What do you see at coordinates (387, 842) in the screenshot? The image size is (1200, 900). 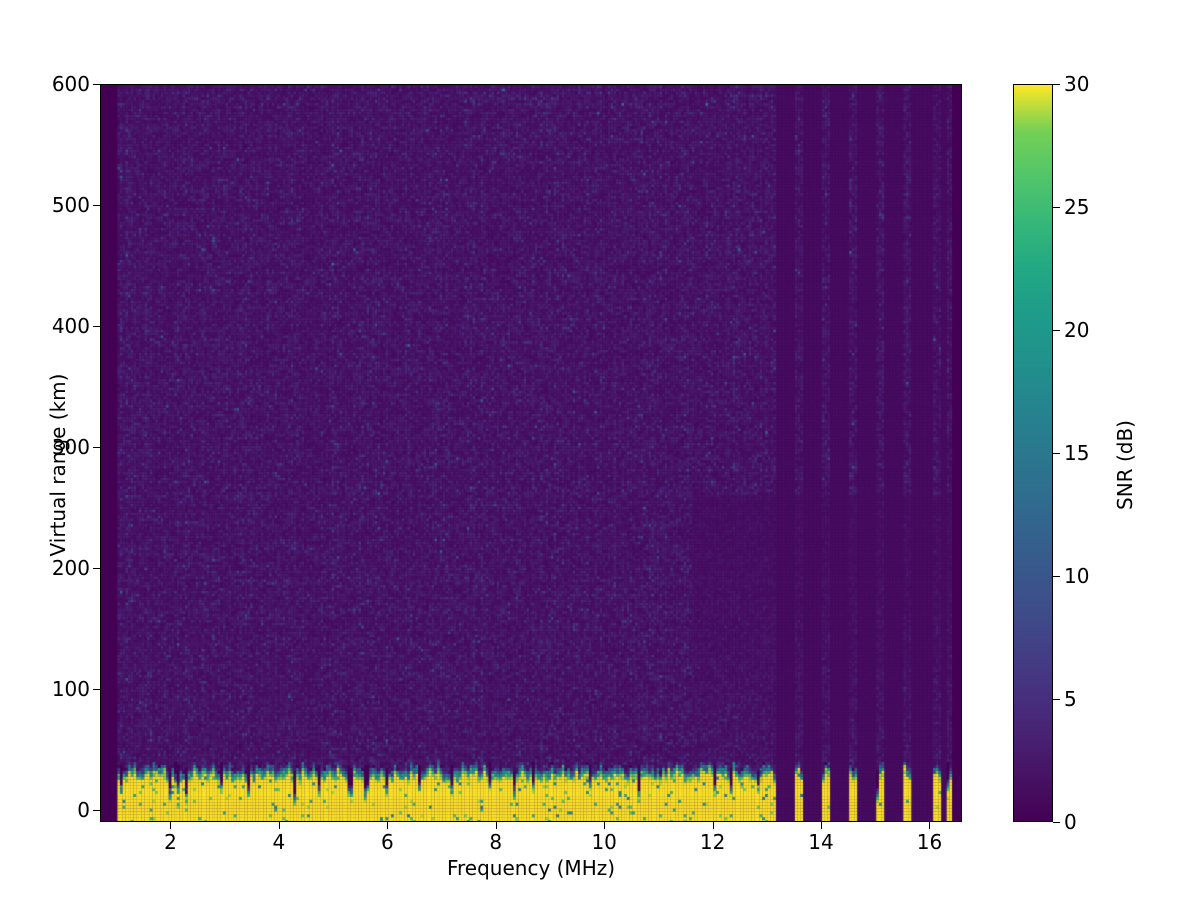 I see `x-tick-label: 6` at bounding box center [387, 842].